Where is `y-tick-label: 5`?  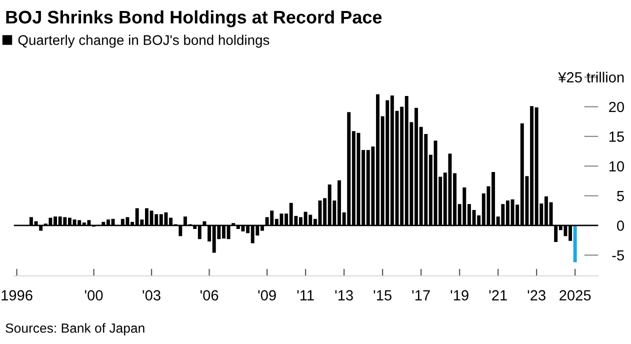
y-tick-label: 5 is located at coordinates (620, 196).